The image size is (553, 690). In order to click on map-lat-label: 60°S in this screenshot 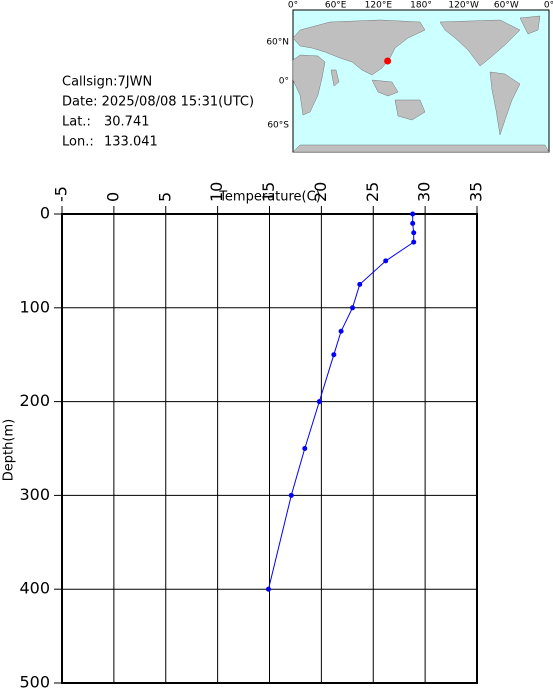, I will do `click(278, 126)`.